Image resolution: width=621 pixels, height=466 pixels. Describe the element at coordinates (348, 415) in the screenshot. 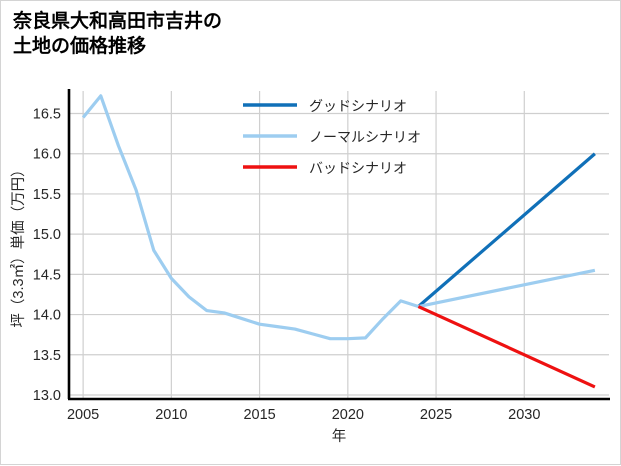

I see `x-tick-label: 2020` at that location.